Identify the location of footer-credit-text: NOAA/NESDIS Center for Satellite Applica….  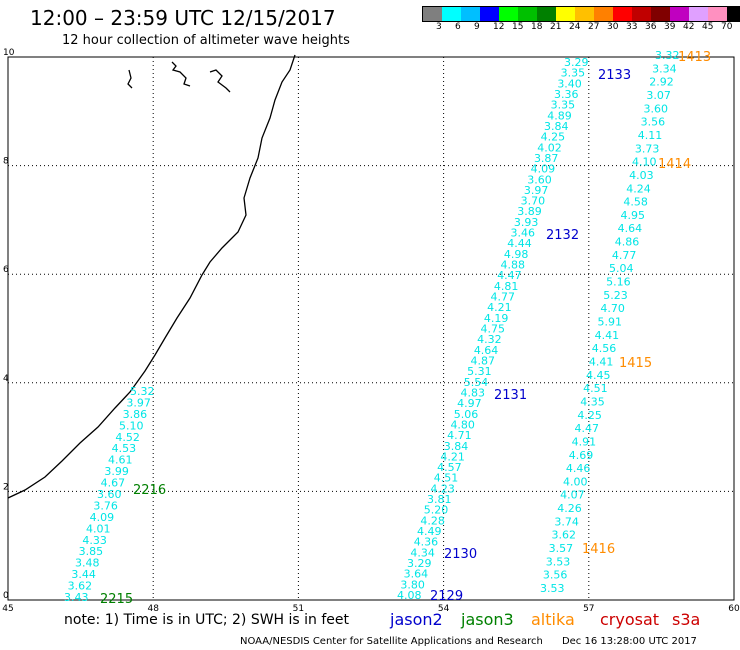
(391, 641).